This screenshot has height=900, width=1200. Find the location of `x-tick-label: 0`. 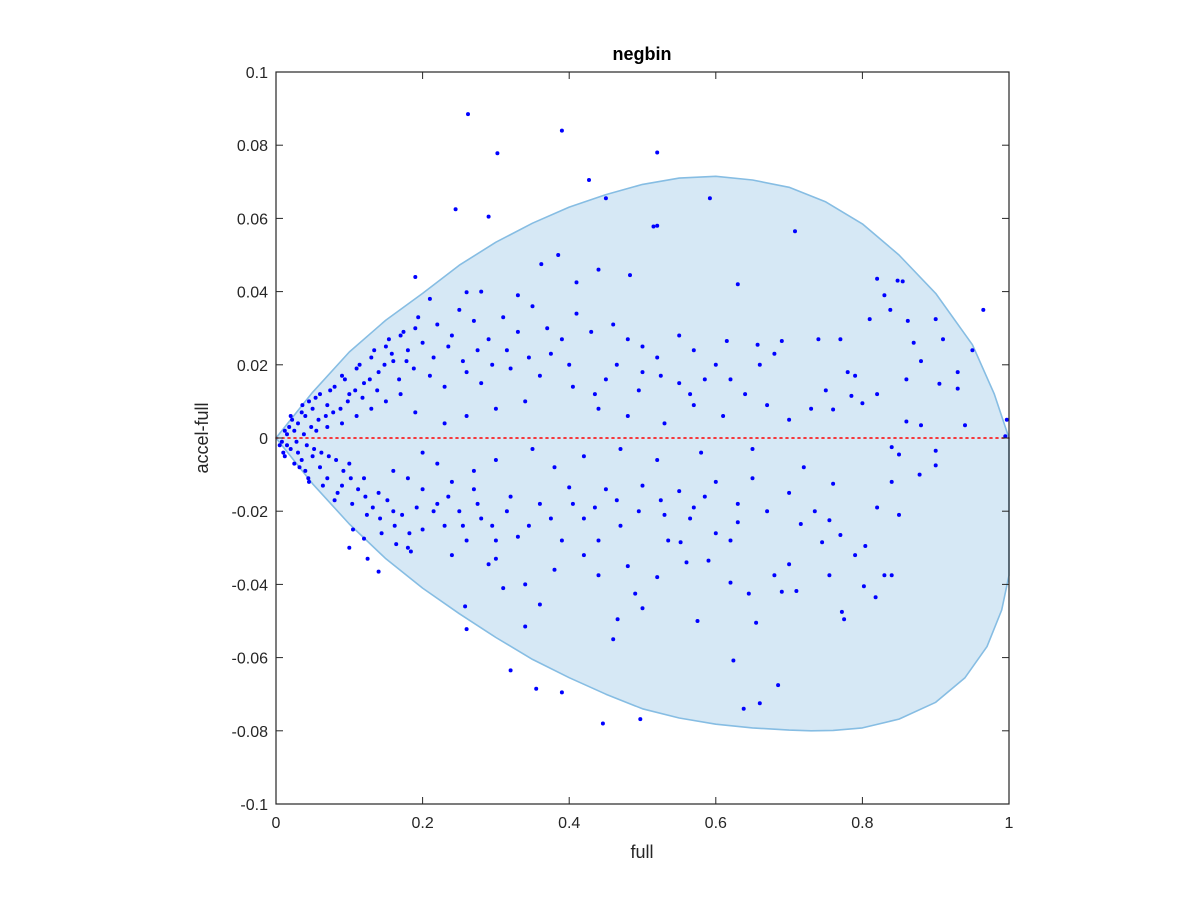

x-tick-label: 0 is located at coordinates (276, 823).